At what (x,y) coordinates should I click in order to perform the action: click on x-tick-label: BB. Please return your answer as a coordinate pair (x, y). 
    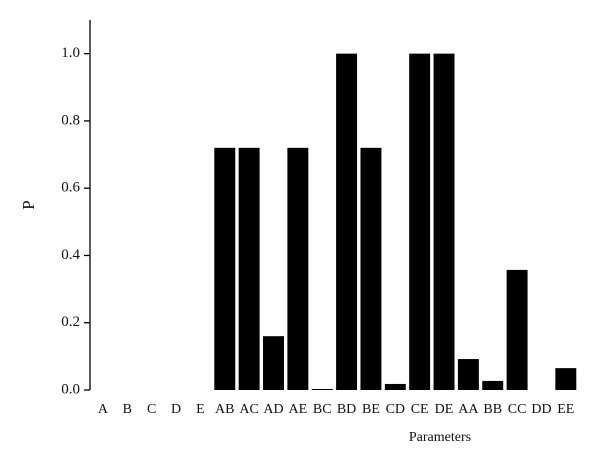
    Looking at the image, I should click on (492, 409).